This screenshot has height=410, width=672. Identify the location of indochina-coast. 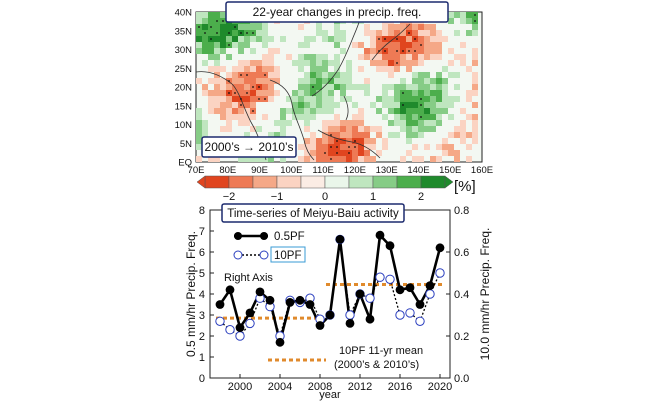
(292, 120).